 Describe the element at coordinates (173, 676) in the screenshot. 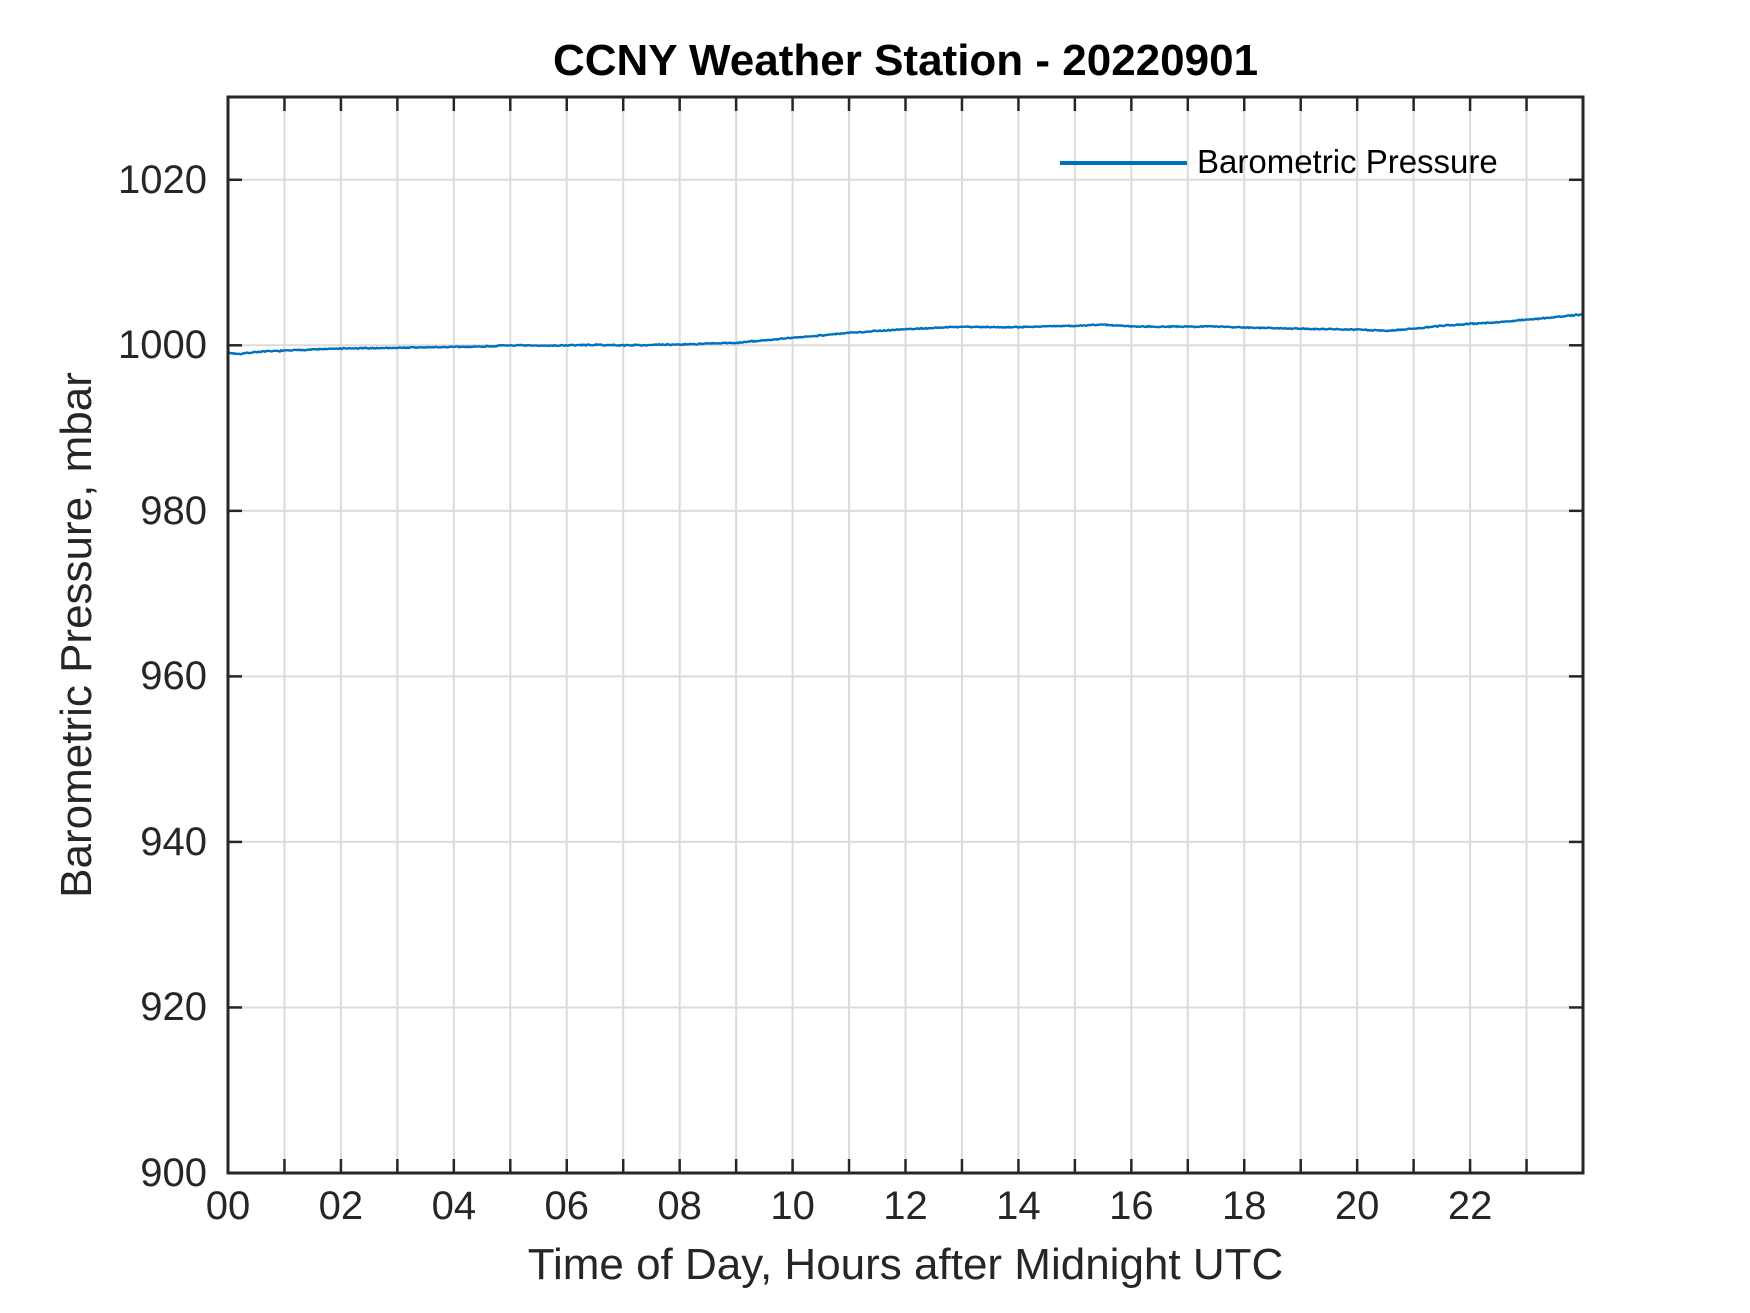

I see `y-tick-label: 960` at that location.